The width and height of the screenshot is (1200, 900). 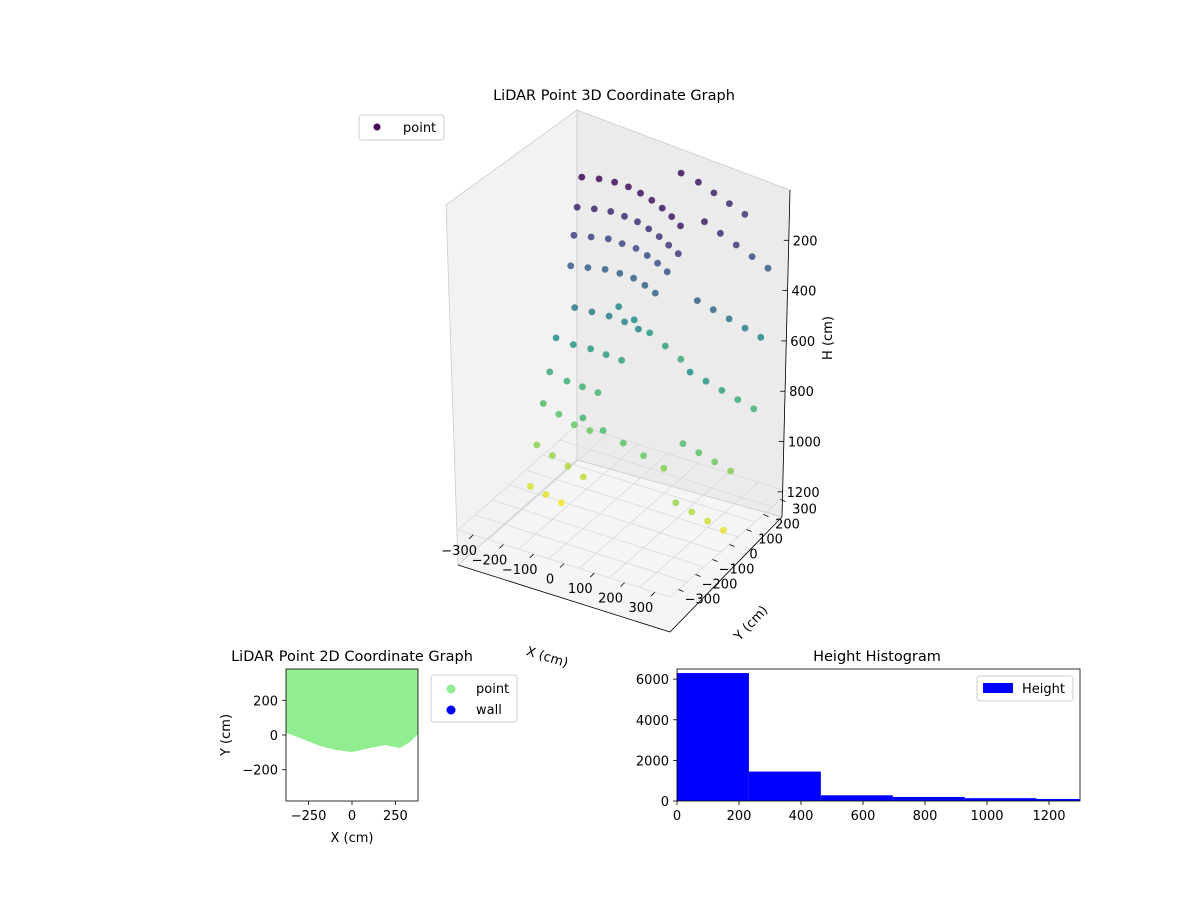 I want to click on z-tick-label: 600, so click(x=802, y=342).